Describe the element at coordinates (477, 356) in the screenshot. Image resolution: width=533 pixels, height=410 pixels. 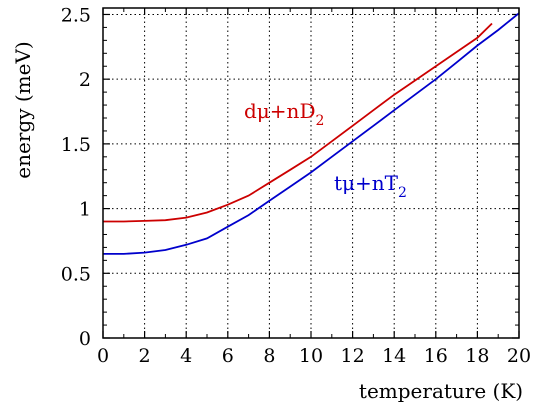
I see `x-tick-label: 18` at that location.